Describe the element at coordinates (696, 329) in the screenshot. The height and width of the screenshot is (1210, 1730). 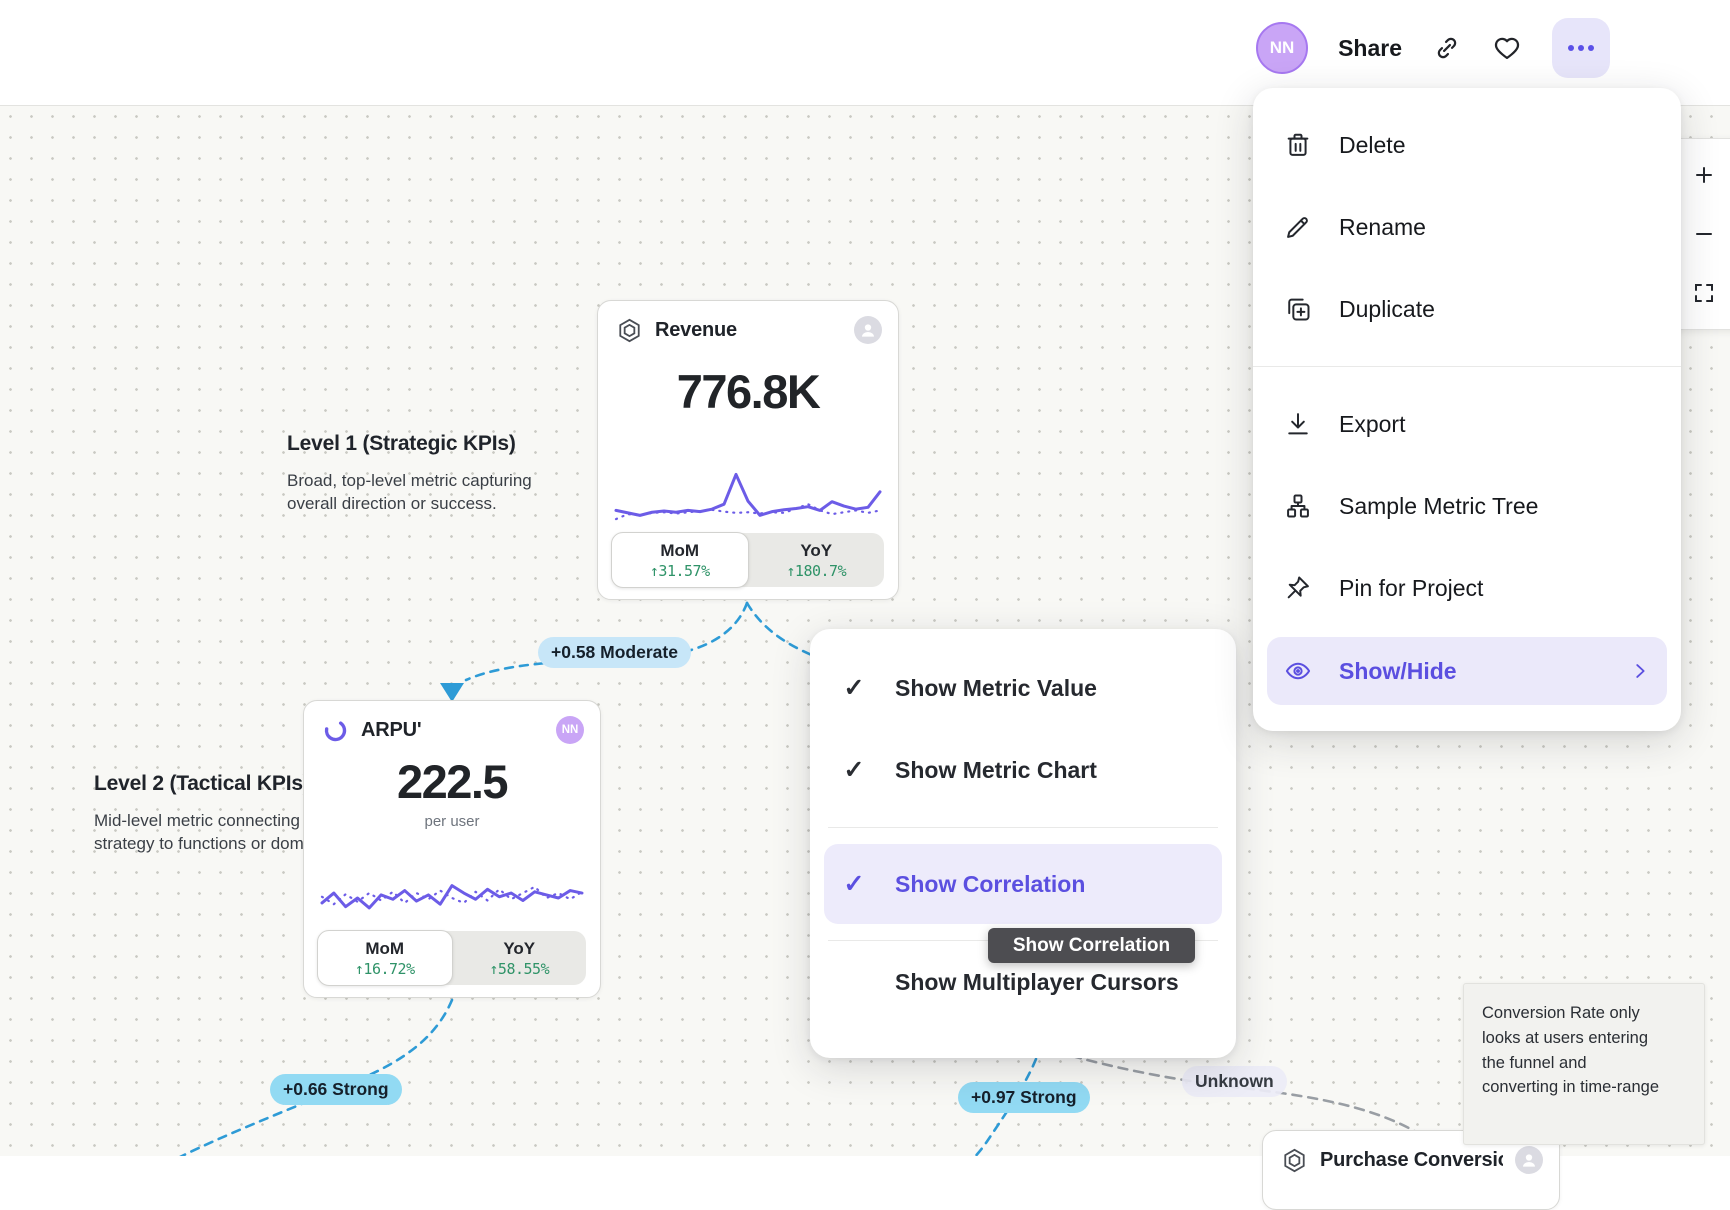
I see `card-title: Revenue` at that location.